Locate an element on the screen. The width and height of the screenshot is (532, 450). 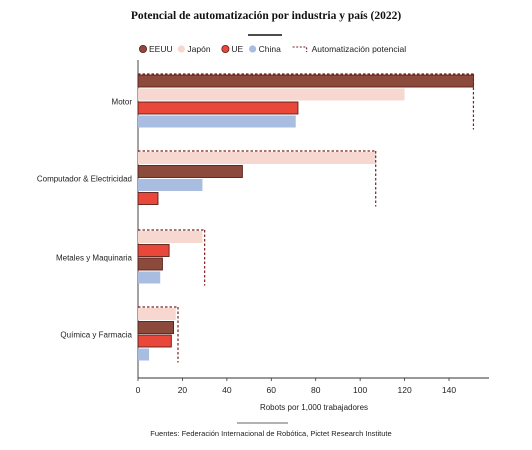
bar-china-metales-y-maquinaria is located at coordinates (149, 277).